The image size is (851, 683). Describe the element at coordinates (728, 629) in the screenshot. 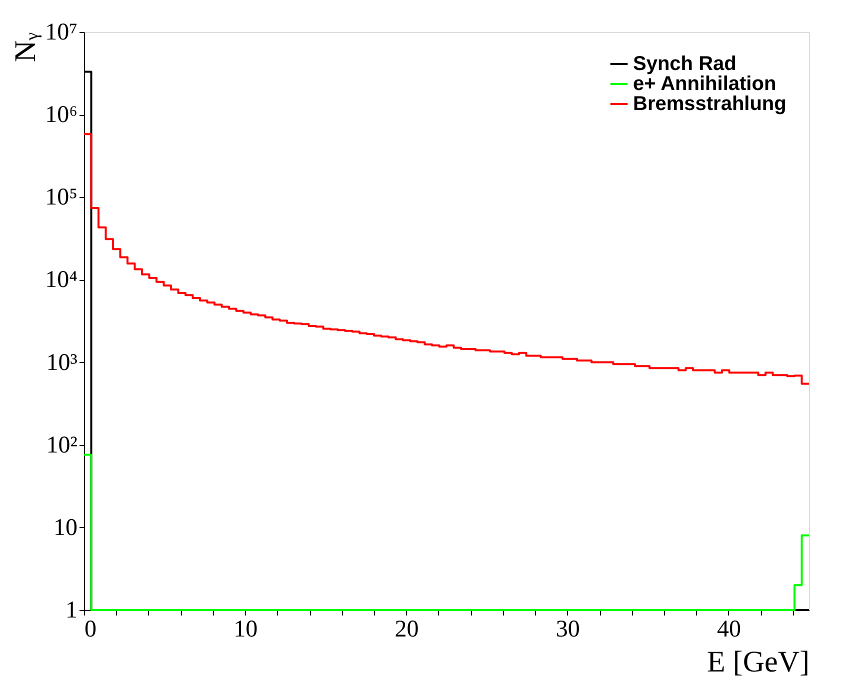

I see `x-tick-label: 40` at that location.